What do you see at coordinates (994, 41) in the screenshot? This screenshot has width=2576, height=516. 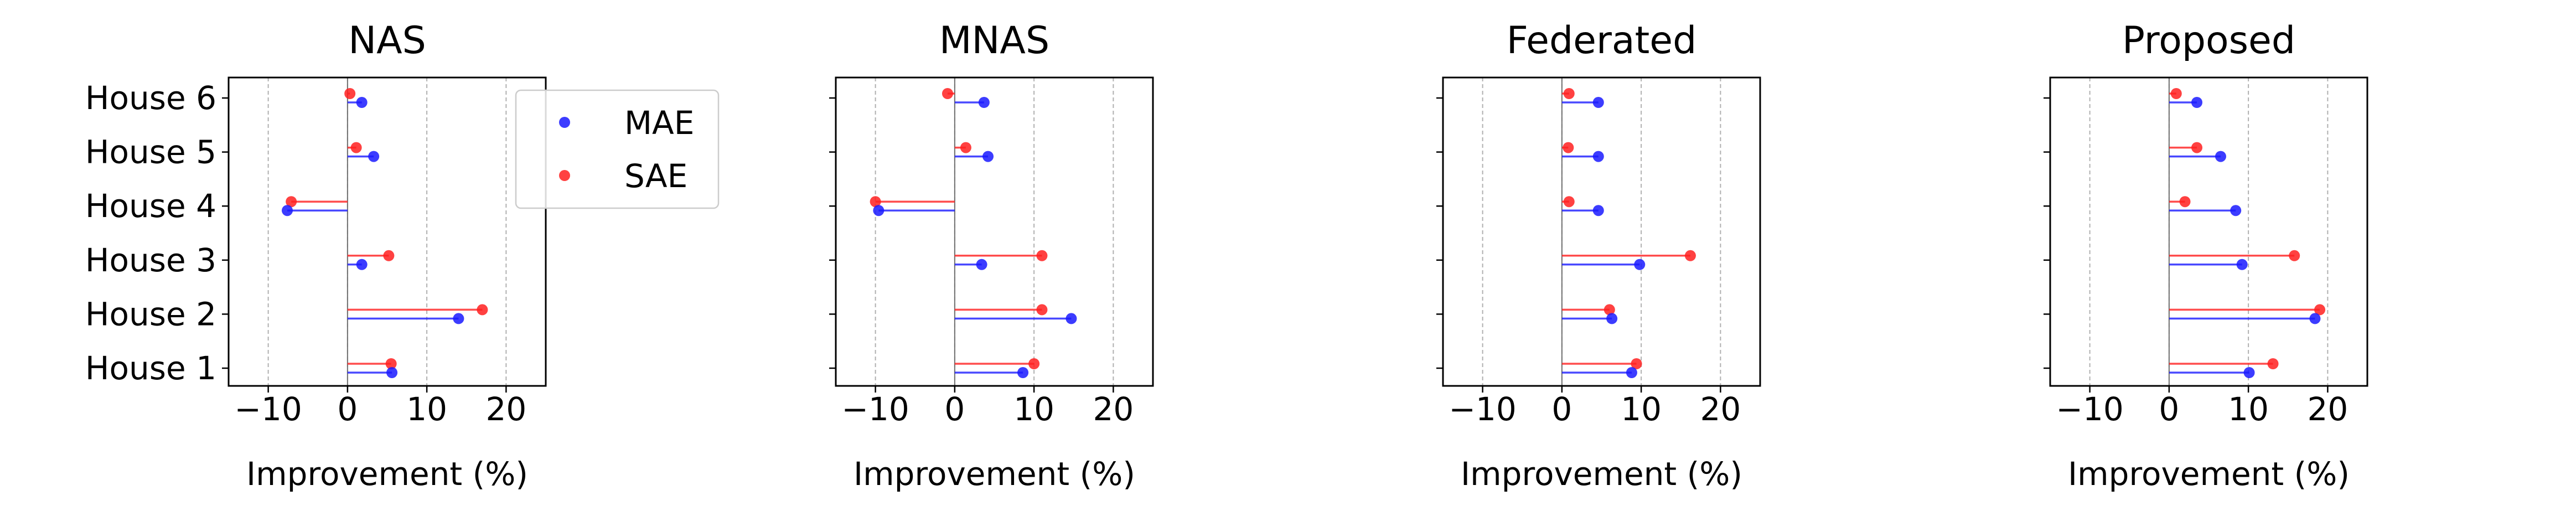 I see `chart-title: MNAS` at bounding box center [994, 41].